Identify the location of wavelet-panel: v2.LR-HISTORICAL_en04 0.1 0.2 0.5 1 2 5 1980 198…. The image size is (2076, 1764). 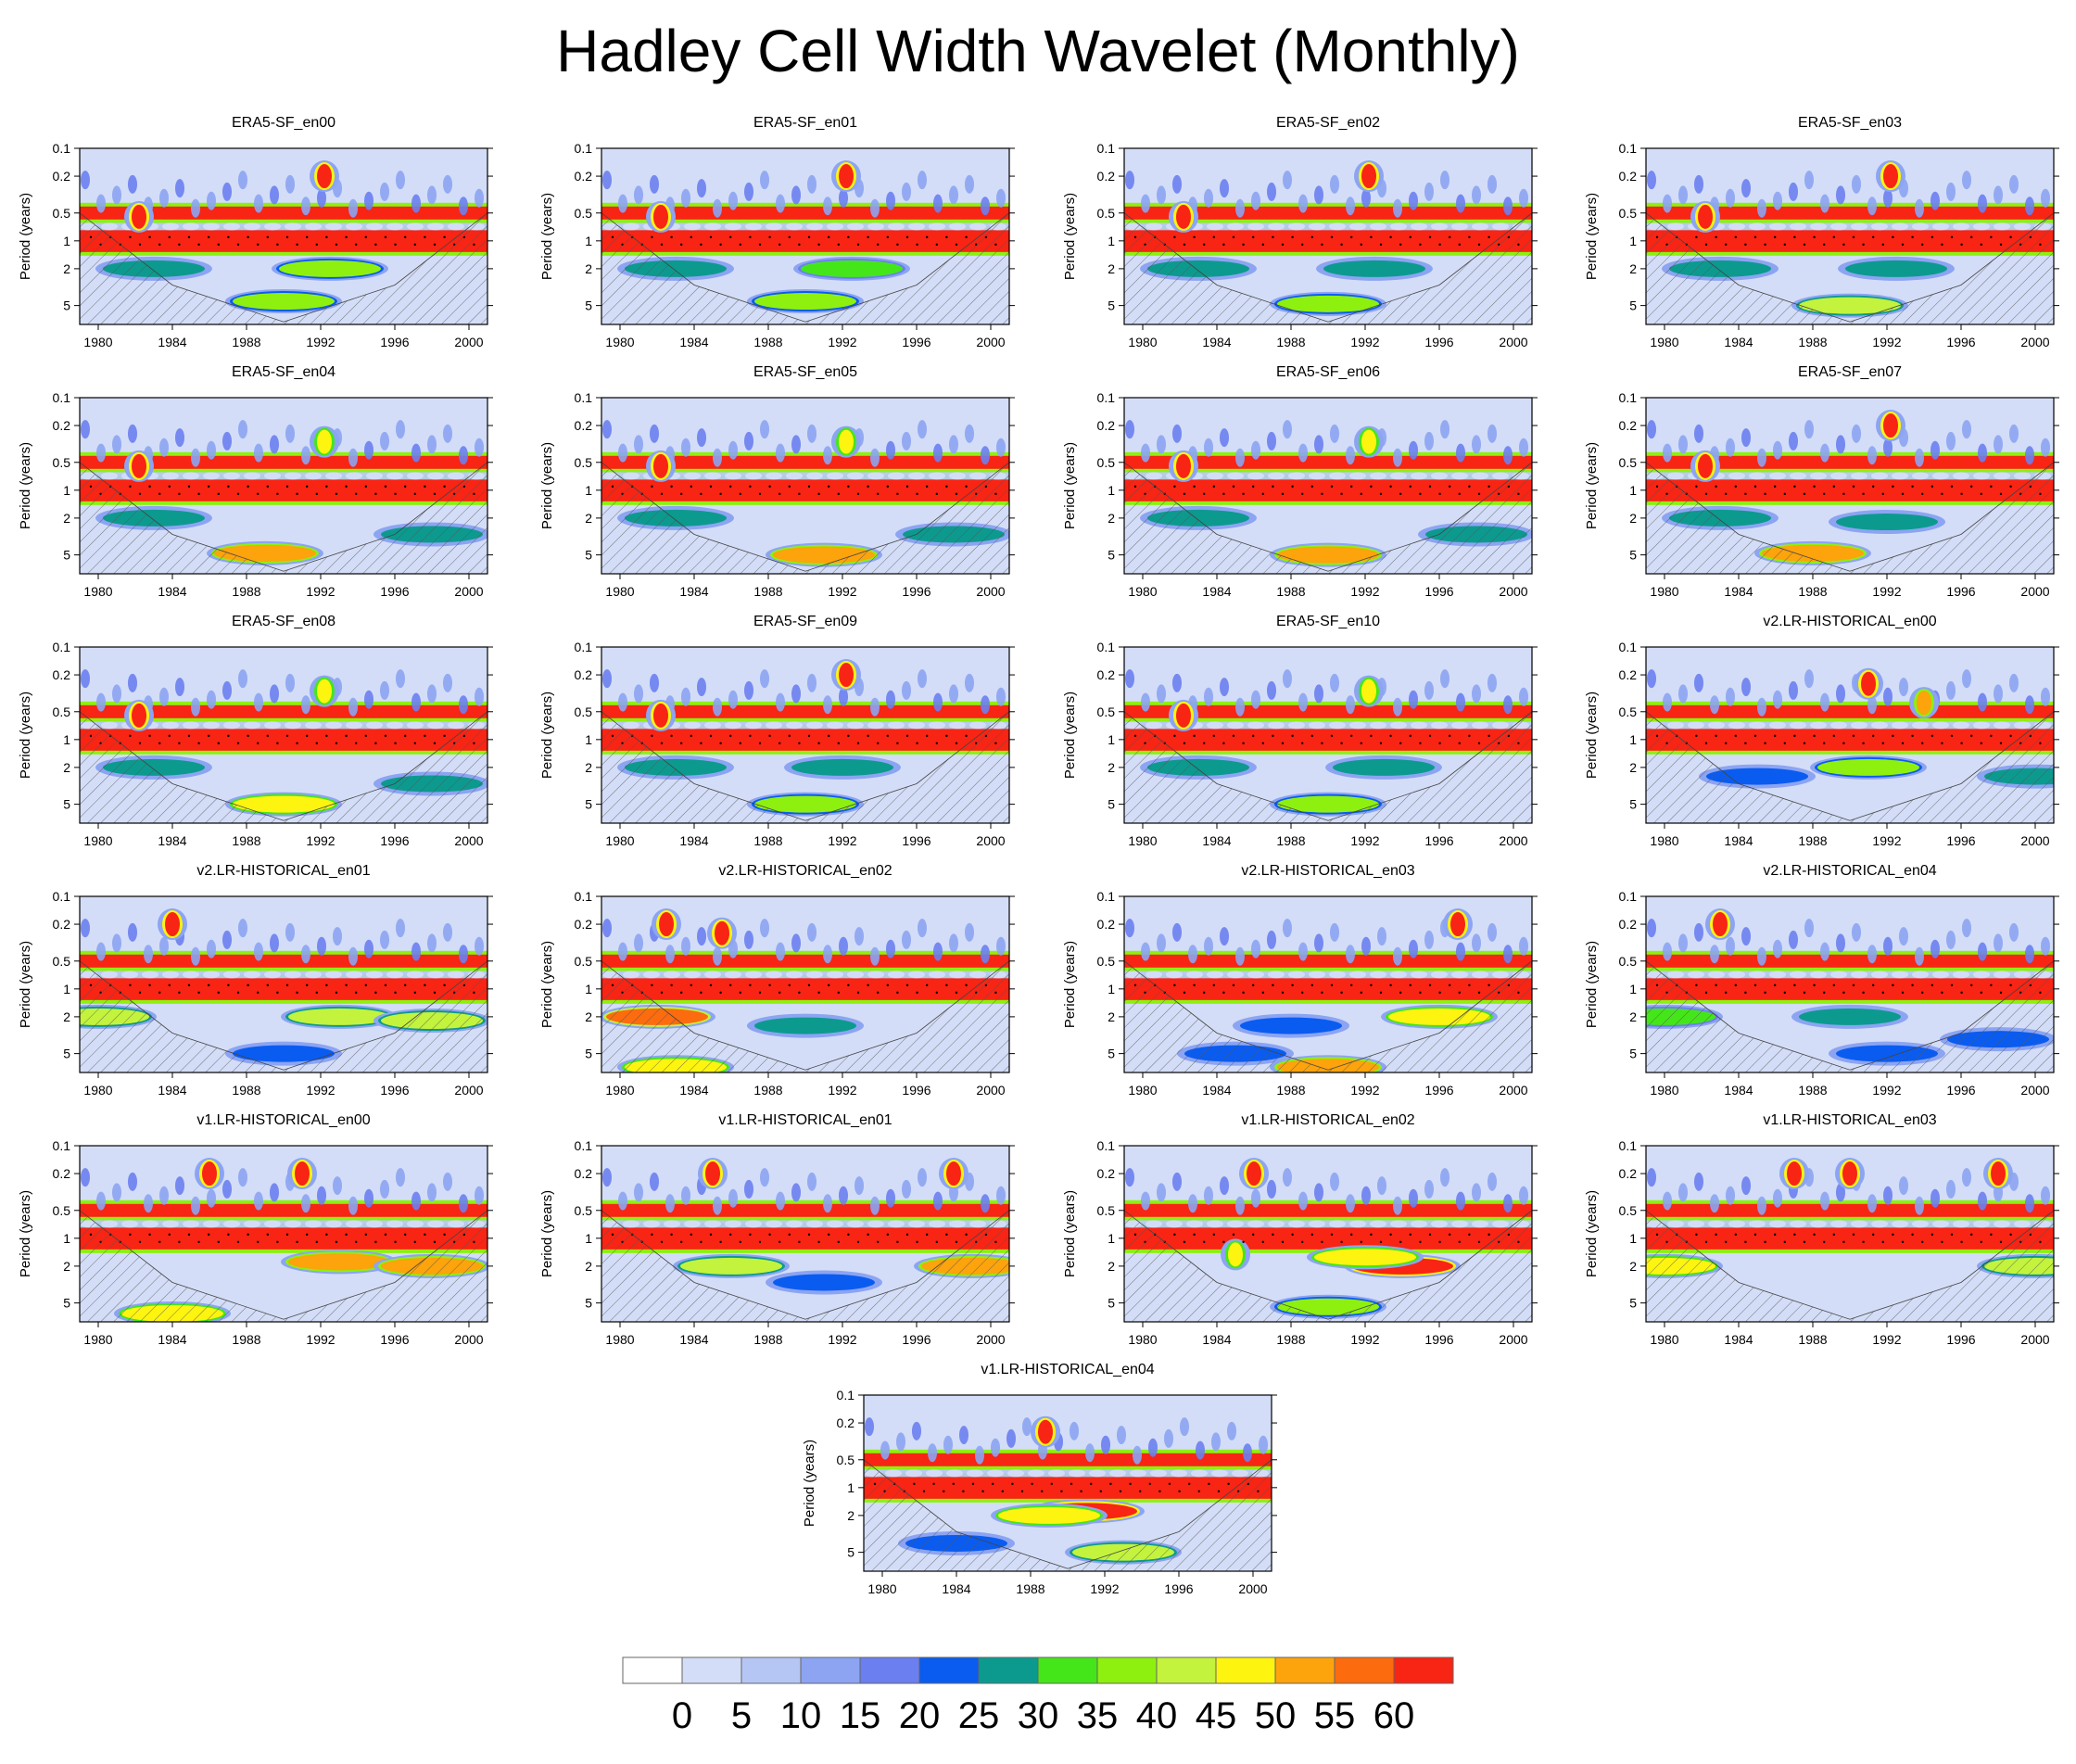
(1813, 983).